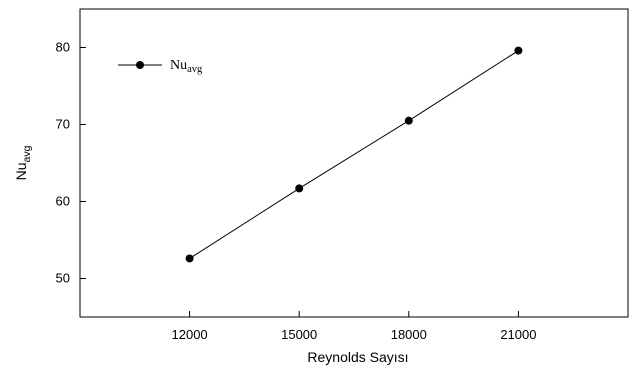 The image size is (638, 371). I want to click on x-tick-label: 21000, so click(518, 334).